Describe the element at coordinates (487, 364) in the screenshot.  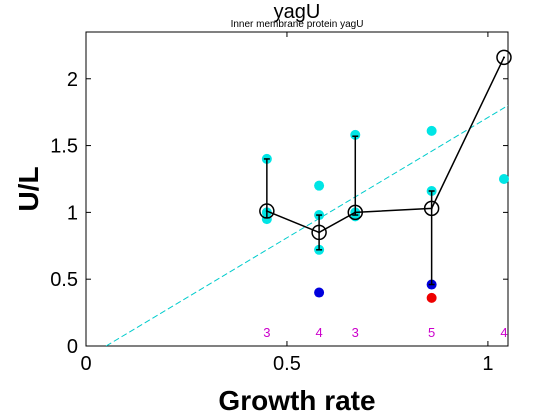
I see `x-tick-label: 1` at that location.